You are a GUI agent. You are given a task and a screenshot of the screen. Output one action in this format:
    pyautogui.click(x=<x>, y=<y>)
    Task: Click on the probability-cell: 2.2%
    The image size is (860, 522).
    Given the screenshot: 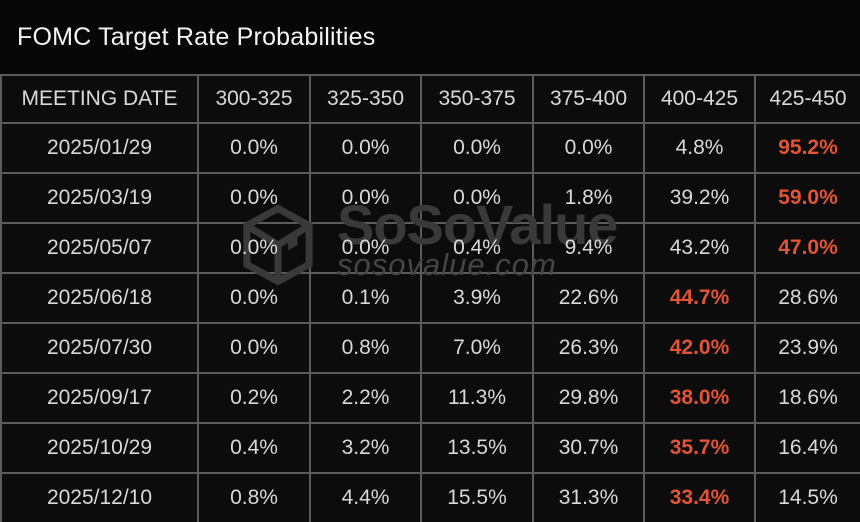 What is the action you would take?
    pyautogui.click(x=365, y=398)
    